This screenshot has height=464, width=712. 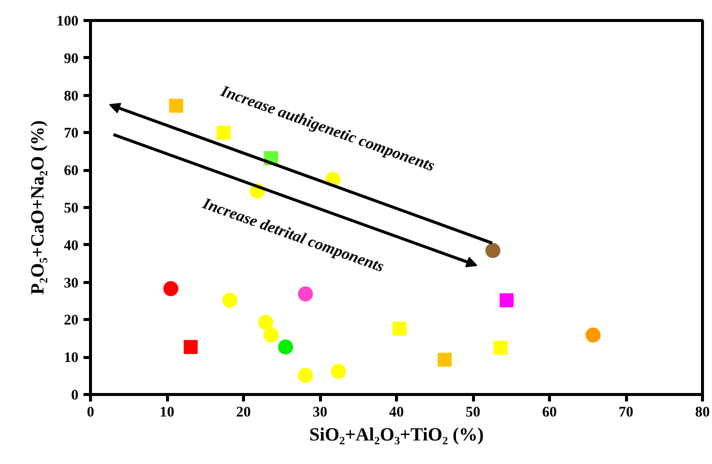 What do you see at coordinates (71, 134) in the screenshot?
I see `y-tick-label: 70` at bounding box center [71, 134].